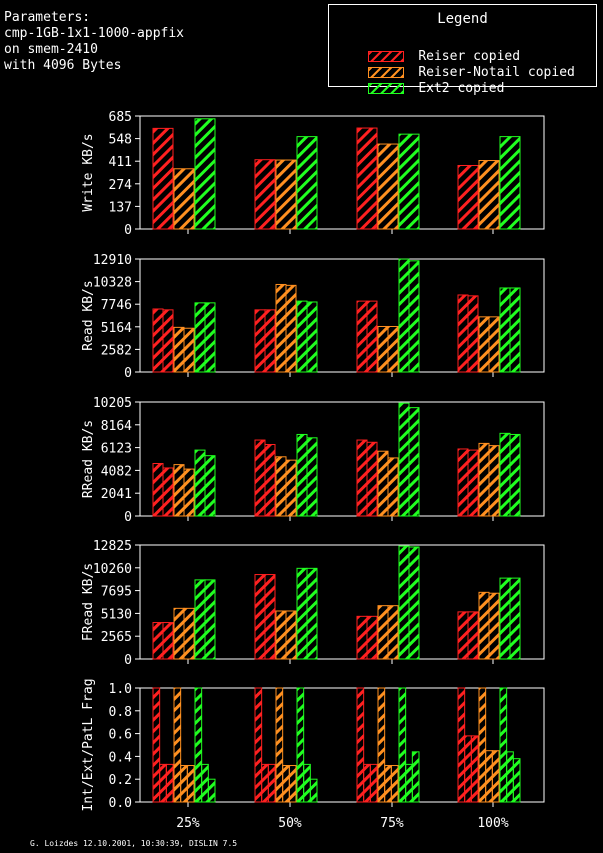 This screenshot has width=603, height=853. What do you see at coordinates (461, 88) in the screenshot?
I see `legend-label: Ext2 copied` at bounding box center [461, 88].